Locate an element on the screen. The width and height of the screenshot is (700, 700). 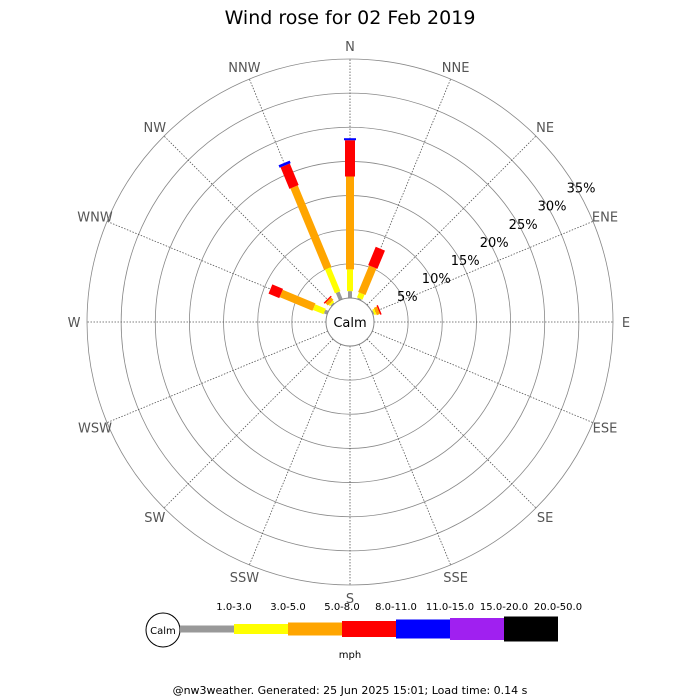
legend-swatch-1.0-3.0 is located at coordinates (207, 629).